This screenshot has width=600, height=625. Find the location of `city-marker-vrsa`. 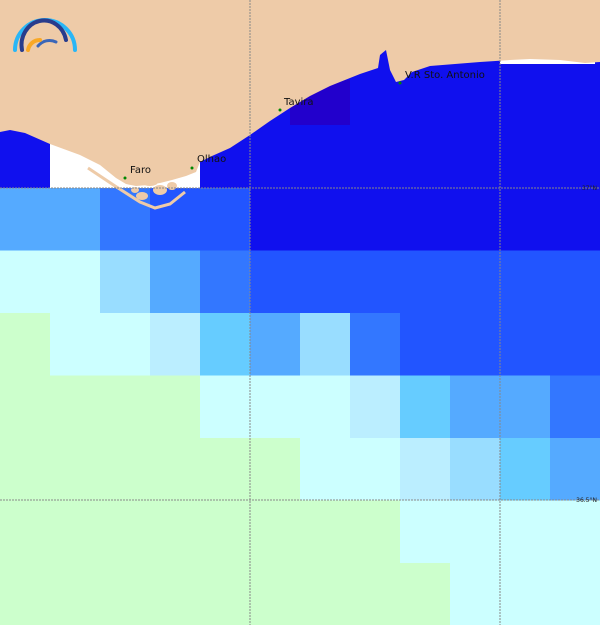

city-marker-vrsa is located at coordinates (400, 83).